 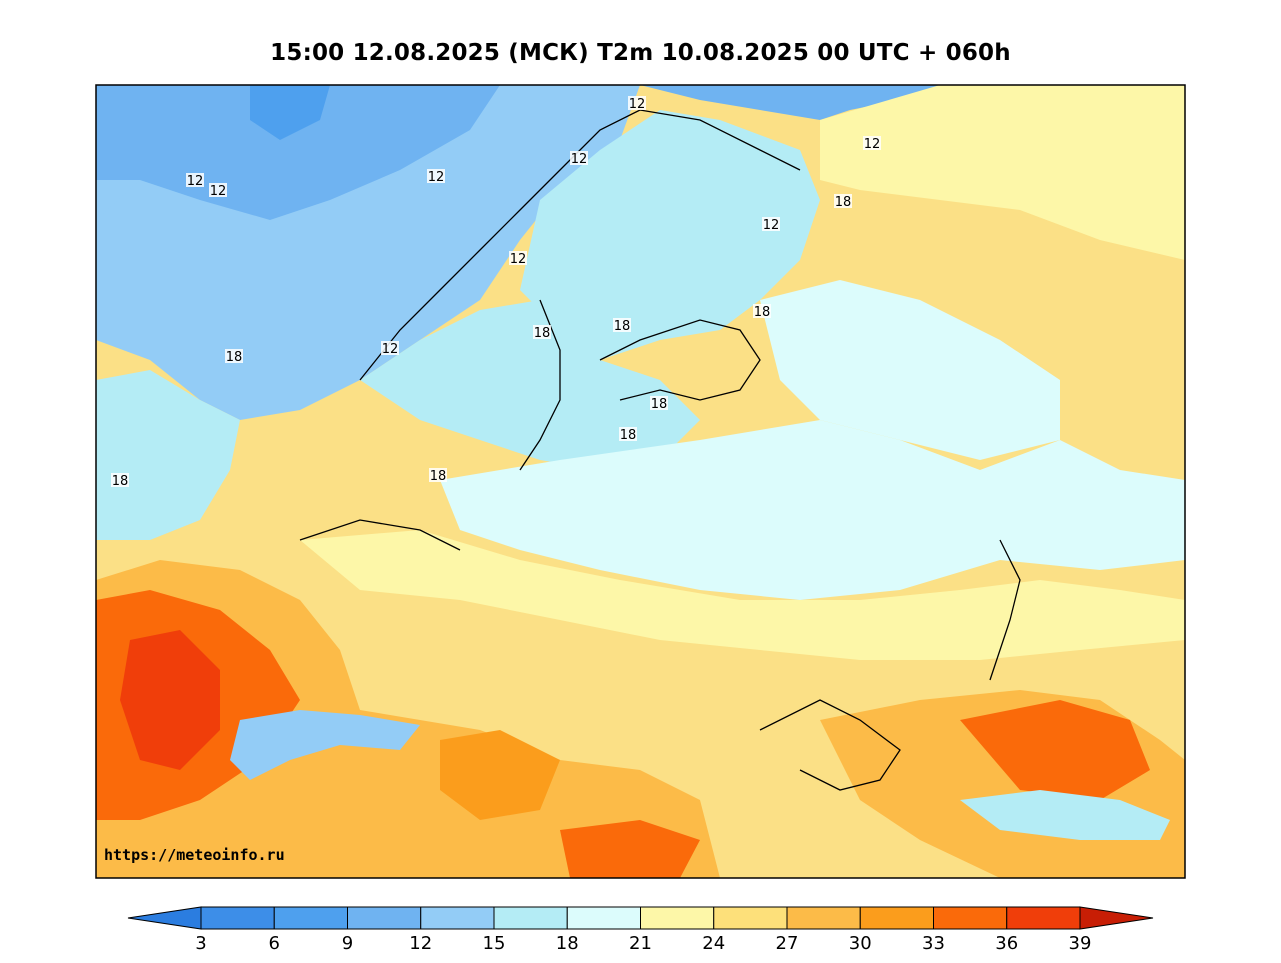 What do you see at coordinates (933, 943) in the screenshot?
I see `colorbar-tick-label: 33` at bounding box center [933, 943].